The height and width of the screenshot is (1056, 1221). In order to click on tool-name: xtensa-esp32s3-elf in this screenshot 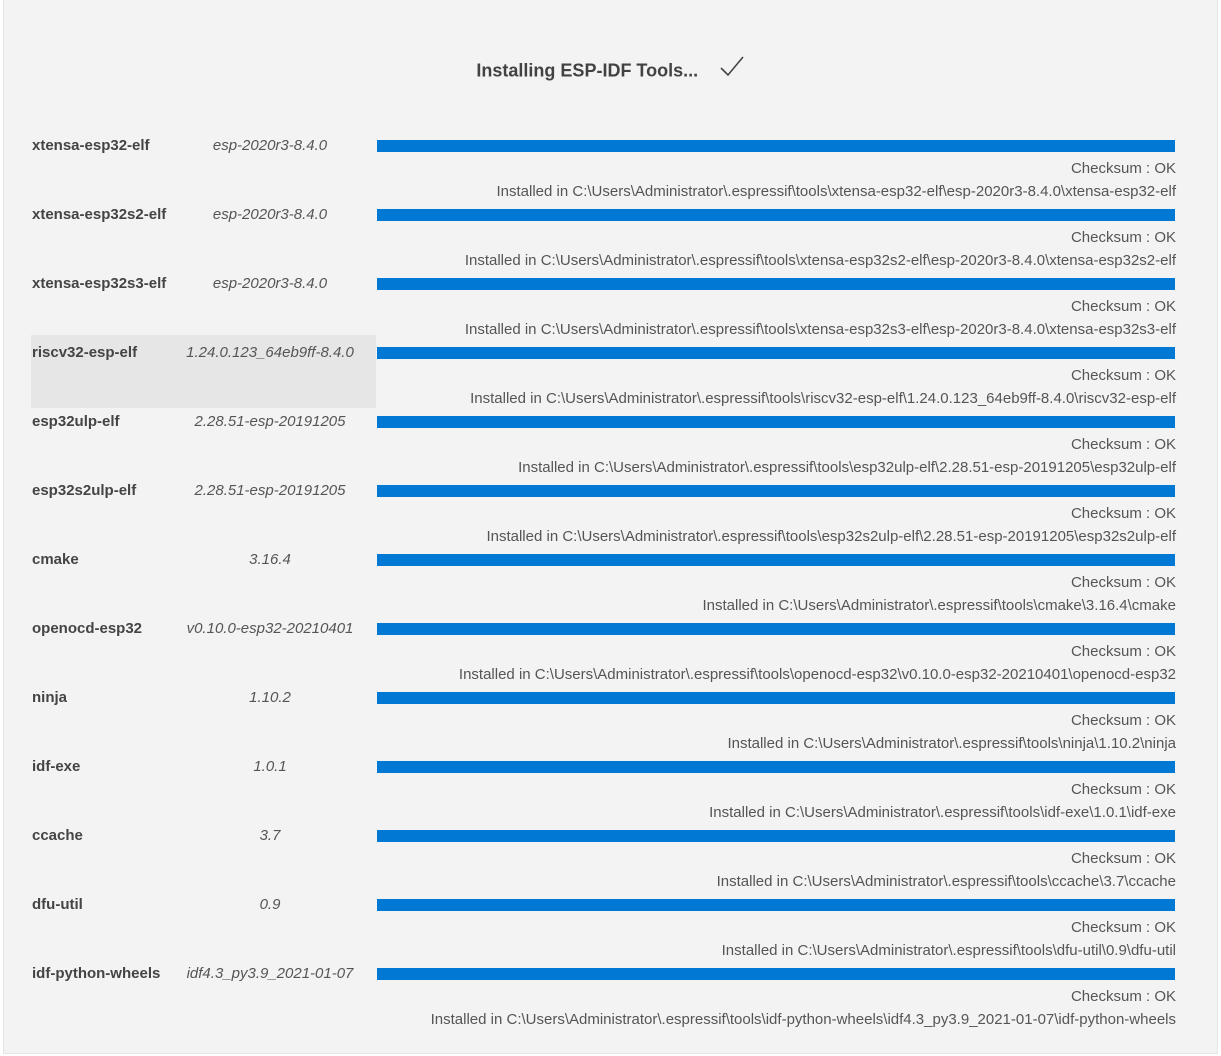, I will do `click(99, 283)`.